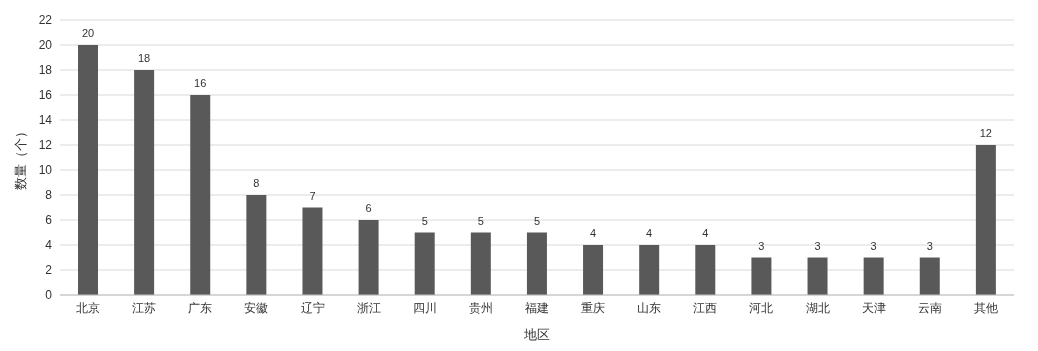  Describe the element at coordinates (200, 83) in the screenshot. I see `data-label: 16` at that location.